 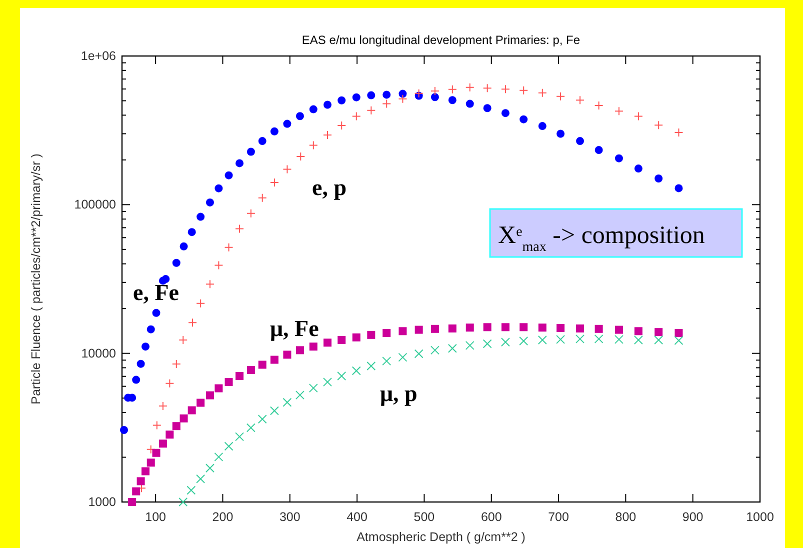 I want to click on y-tick-label: 1000, so click(x=102, y=502).